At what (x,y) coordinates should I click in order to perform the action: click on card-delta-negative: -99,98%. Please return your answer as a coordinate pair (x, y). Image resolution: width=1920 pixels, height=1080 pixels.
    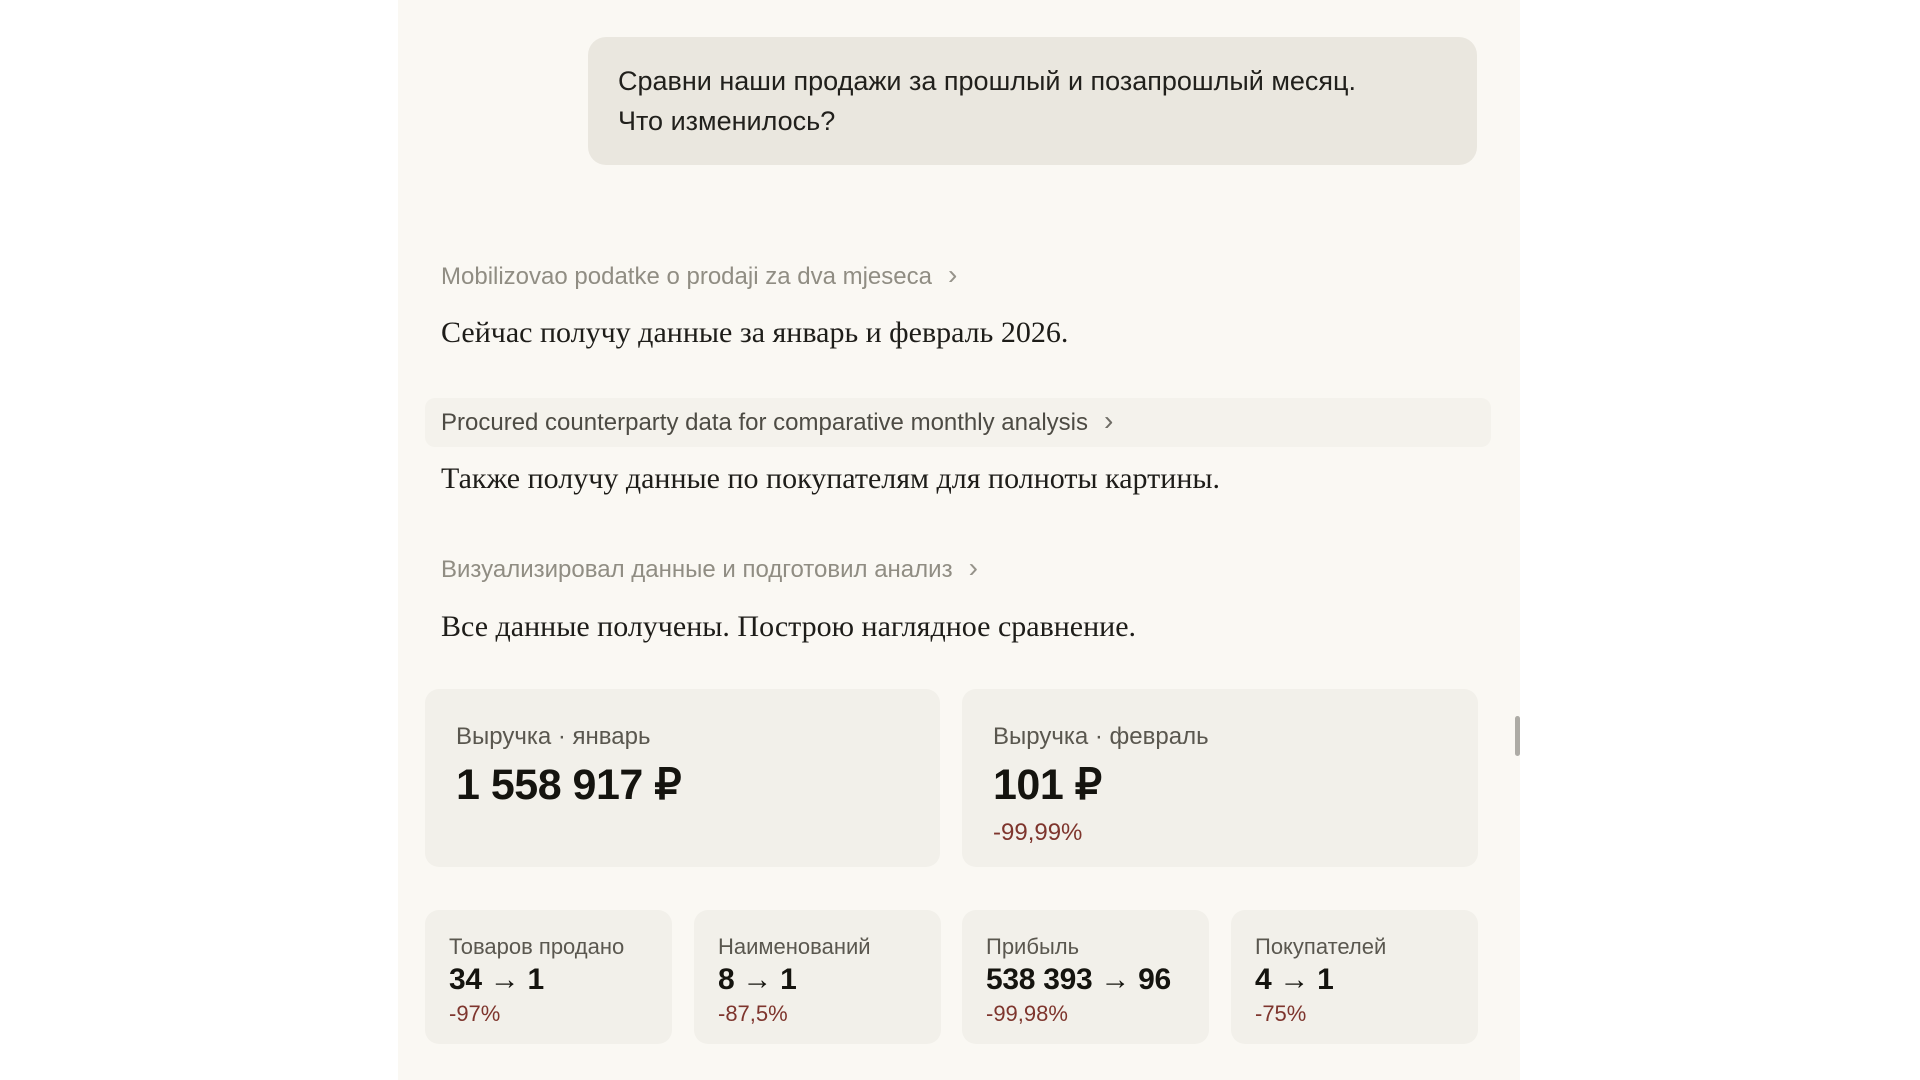
    Looking at the image, I should click on (1027, 1013).